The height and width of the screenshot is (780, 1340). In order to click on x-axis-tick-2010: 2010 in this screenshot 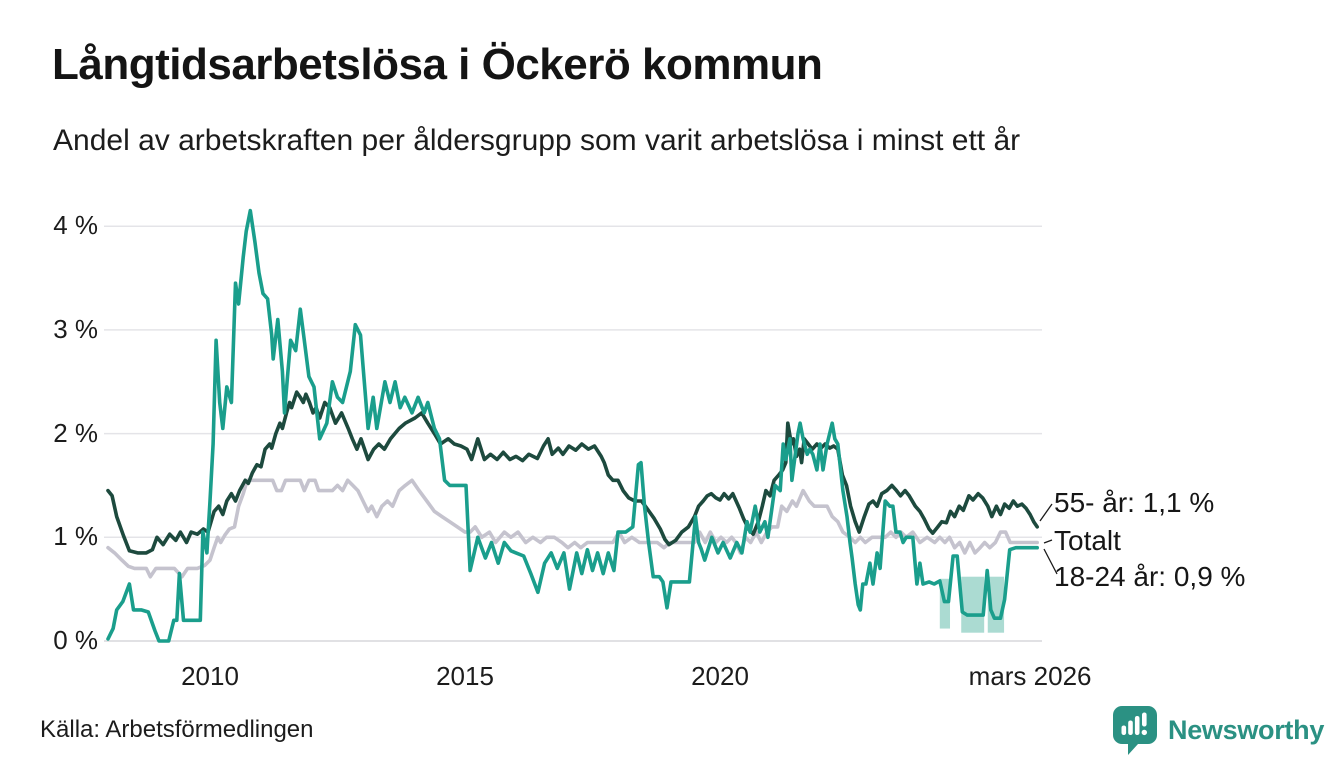, I will do `click(210, 676)`.